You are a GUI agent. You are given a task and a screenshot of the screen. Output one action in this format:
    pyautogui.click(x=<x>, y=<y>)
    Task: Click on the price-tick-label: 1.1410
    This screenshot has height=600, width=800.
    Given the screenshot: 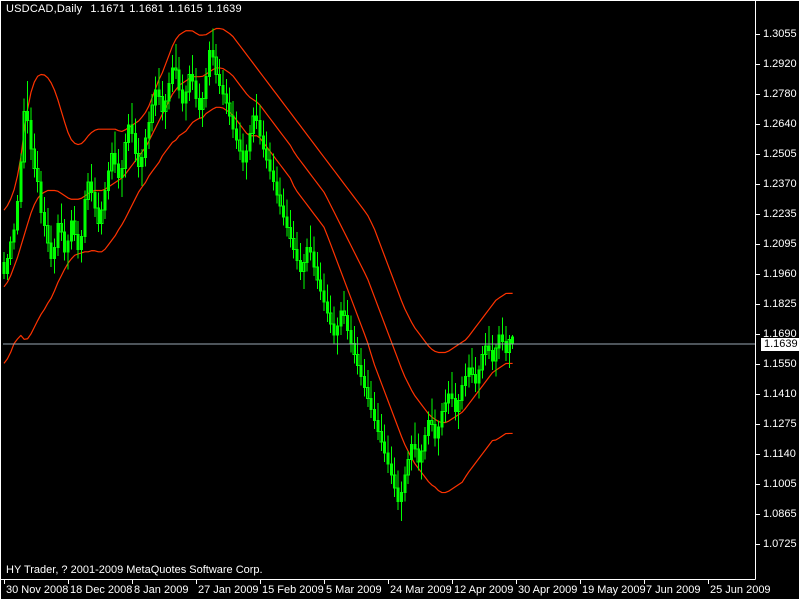 What is the action you would take?
    pyautogui.click(x=780, y=394)
    